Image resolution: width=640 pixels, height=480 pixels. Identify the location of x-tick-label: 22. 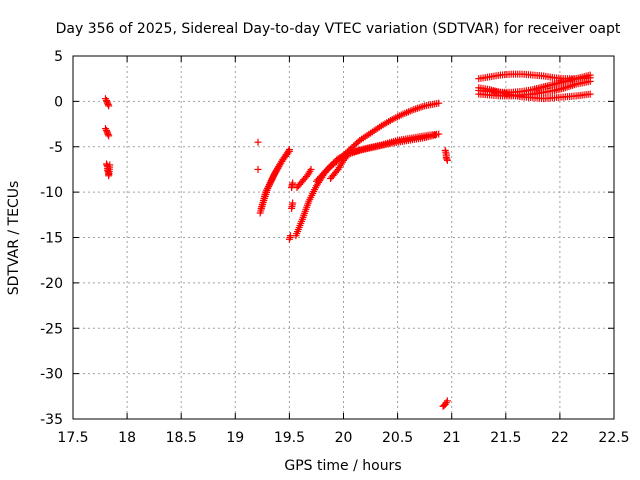
(560, 438).